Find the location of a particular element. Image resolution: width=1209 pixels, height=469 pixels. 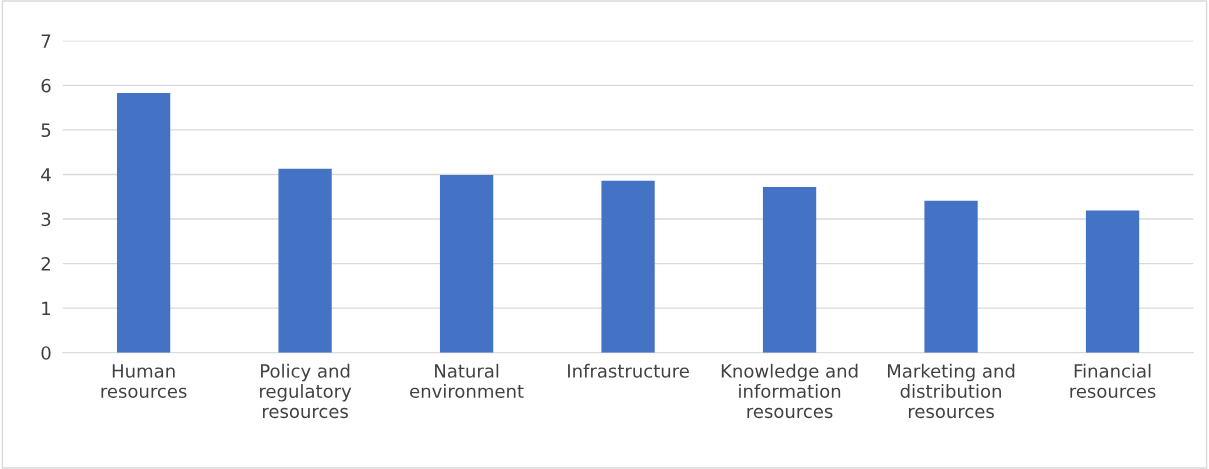

x-tick-label: Knowledge and information resources is located at coordinates (789, 391).